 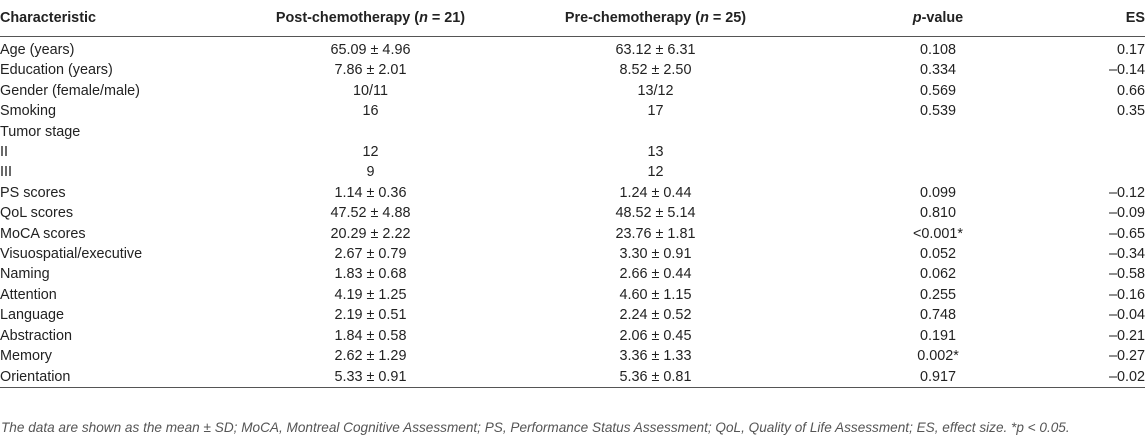 What do you see at coordinates (370, 172) in the screenshot?
I see `cell-post-chemotherapy: 9` at bounding box center [370, 172].